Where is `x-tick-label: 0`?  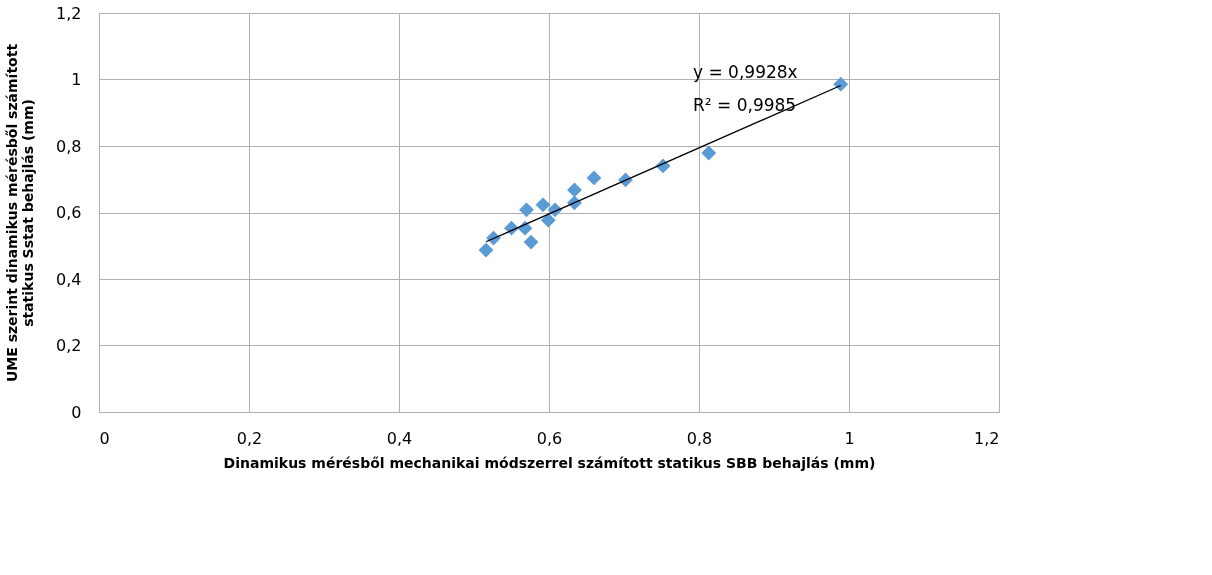 x-tick-label: 0 is located at coordinates (104, 438).